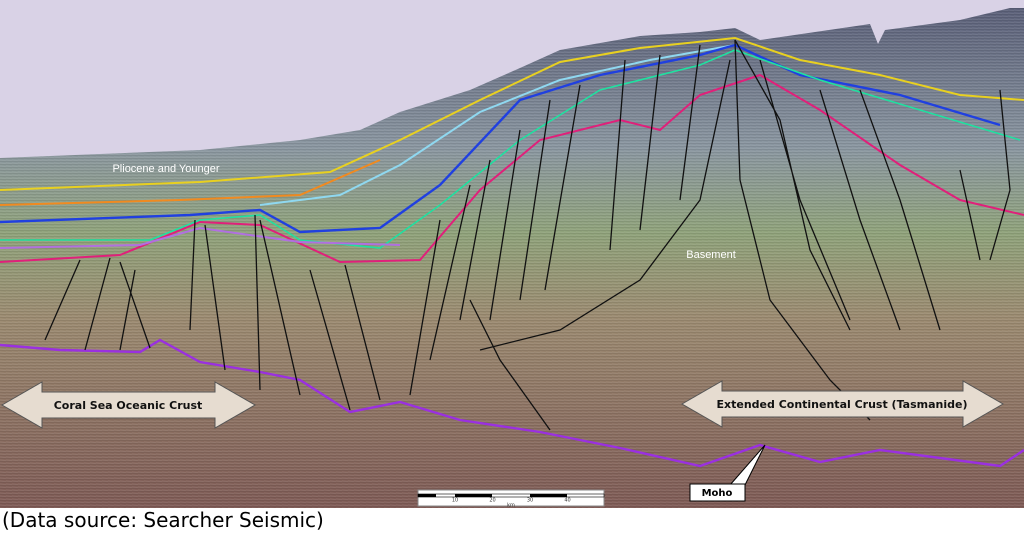  I want to click on arrow-label: Coral Sea Oceanic Crust, so click(128, 405).